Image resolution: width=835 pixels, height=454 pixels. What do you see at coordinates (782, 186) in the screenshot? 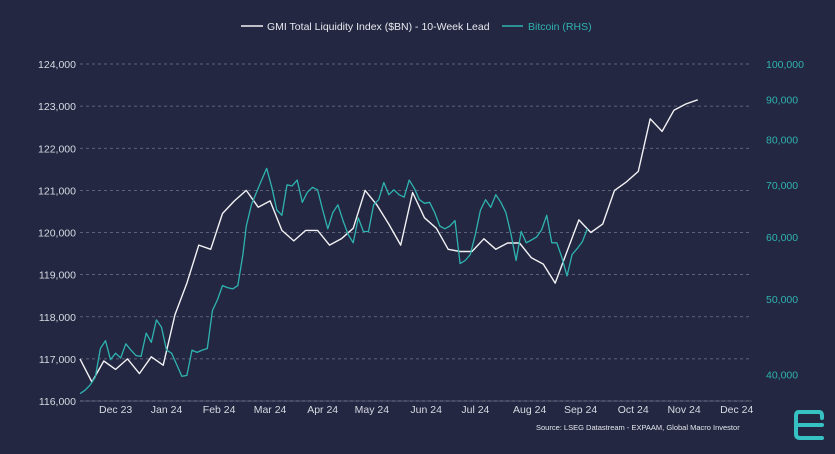
I see `right-axis-tick-label: 70,000` at bounding box center [782, 186].